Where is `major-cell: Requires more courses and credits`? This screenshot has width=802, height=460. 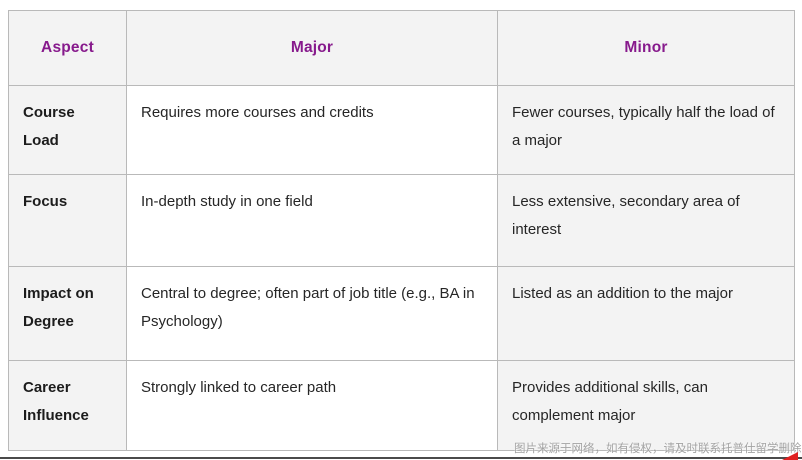 major-cell: Requires more courses and credits is located at coordinates (312, 130).